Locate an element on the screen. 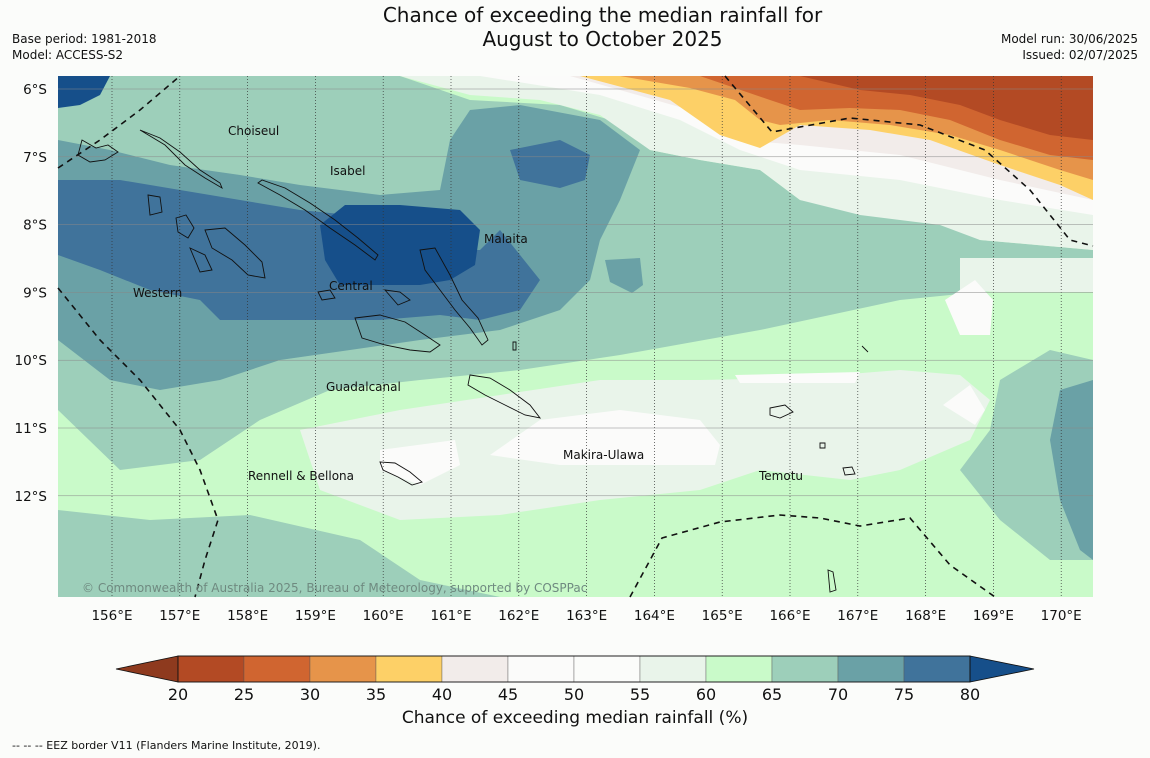 The width and height of the screenshot is (1150, 758). band-65-70-south is located at coordinates (279, 553).